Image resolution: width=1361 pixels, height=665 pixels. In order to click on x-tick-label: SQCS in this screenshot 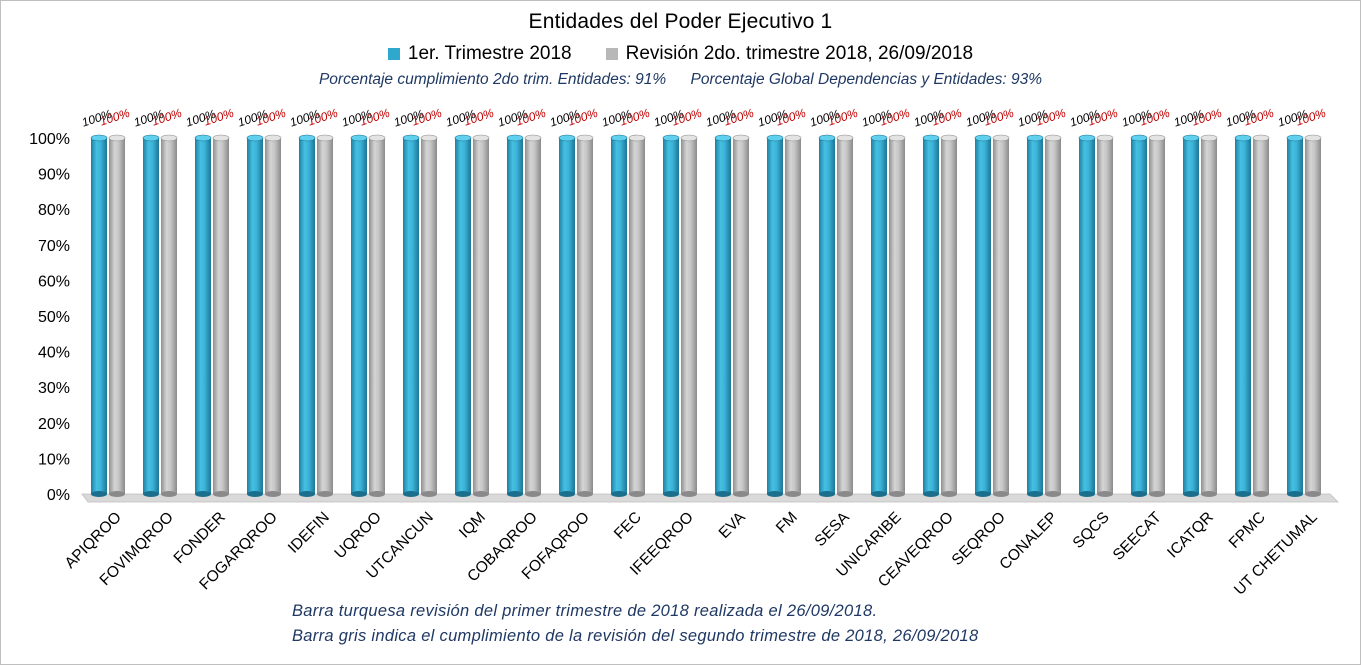, I will do `click(1091, 530)`.